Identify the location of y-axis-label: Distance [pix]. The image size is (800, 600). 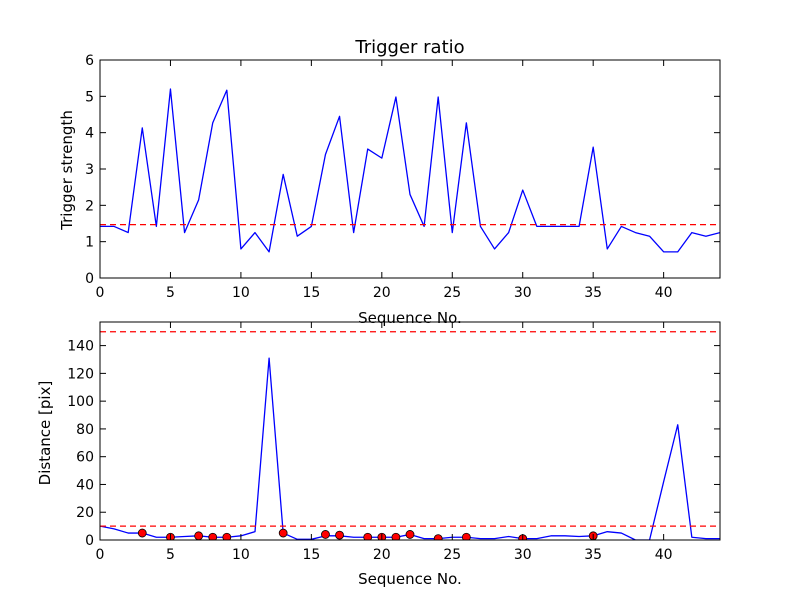
(45, 433).